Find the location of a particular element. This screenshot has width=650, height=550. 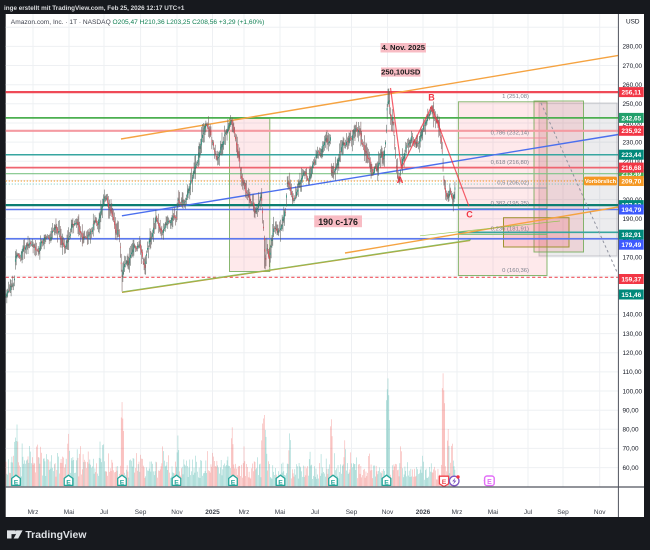

svg-text: 270,00 is located at coordinates (633, 66).